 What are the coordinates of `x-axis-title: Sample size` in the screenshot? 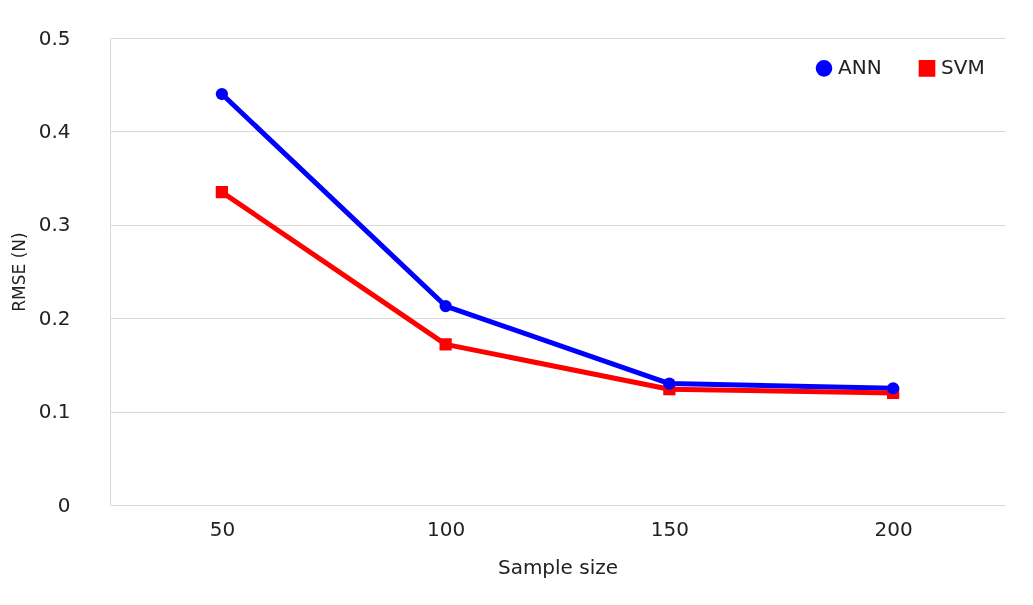 It's located at (558, 566).